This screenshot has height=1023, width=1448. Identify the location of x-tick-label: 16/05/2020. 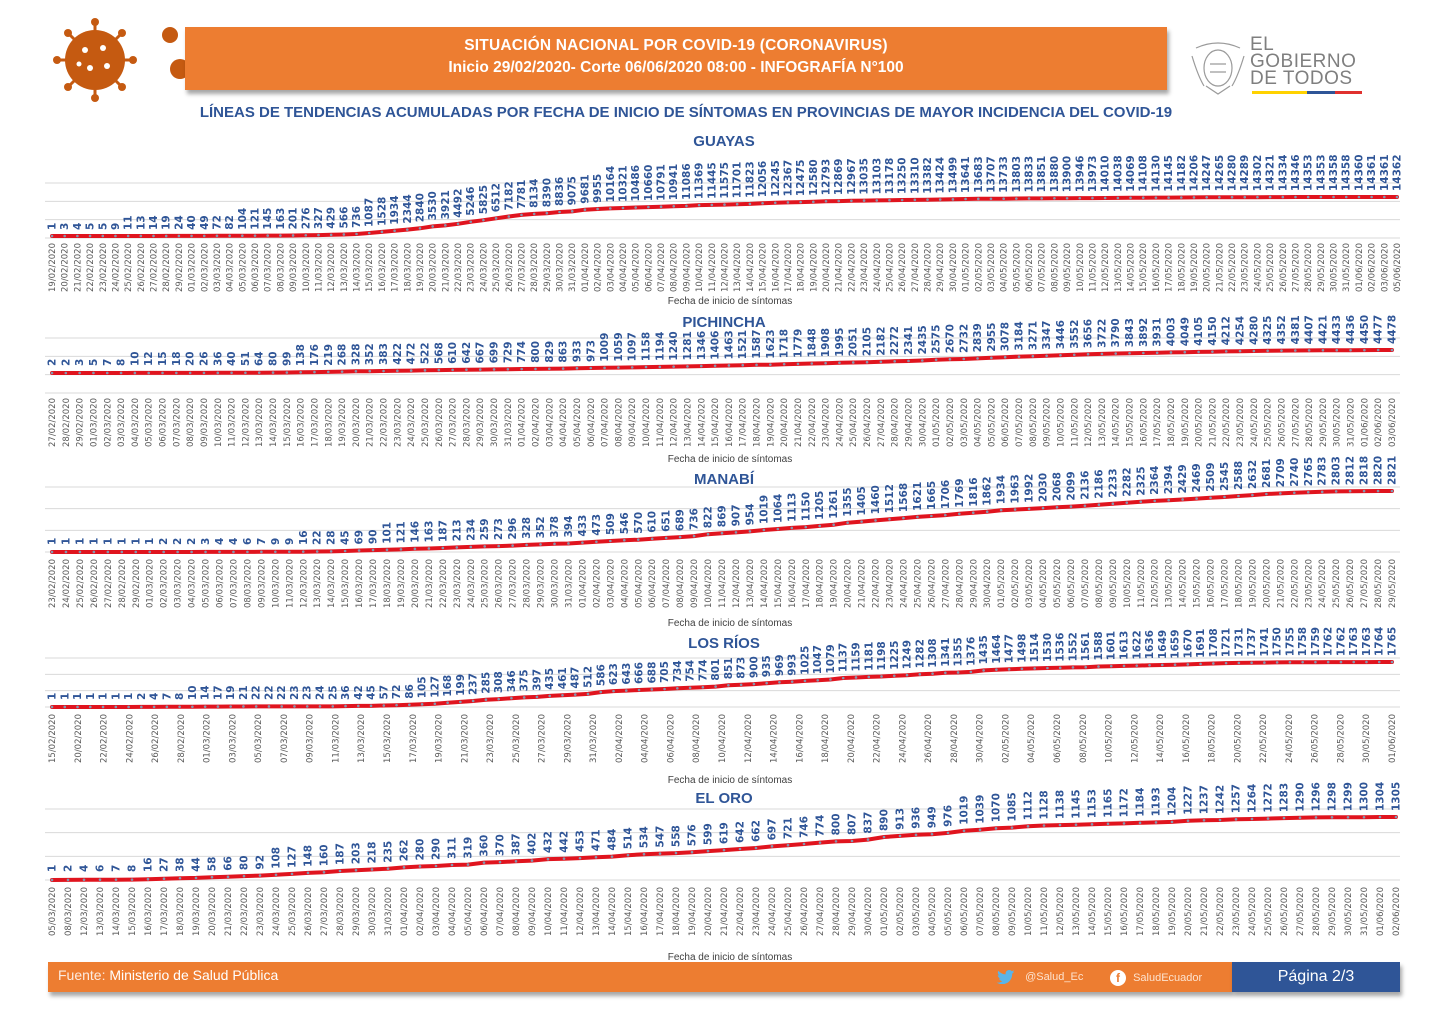
(1187, 738).